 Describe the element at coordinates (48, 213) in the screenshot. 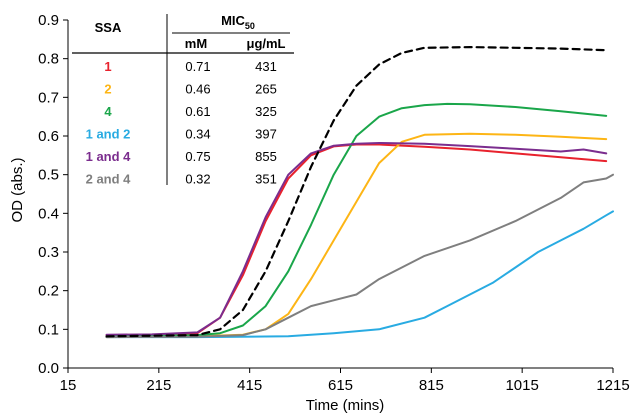

I see `y-tick-label: 0.4` at that location.